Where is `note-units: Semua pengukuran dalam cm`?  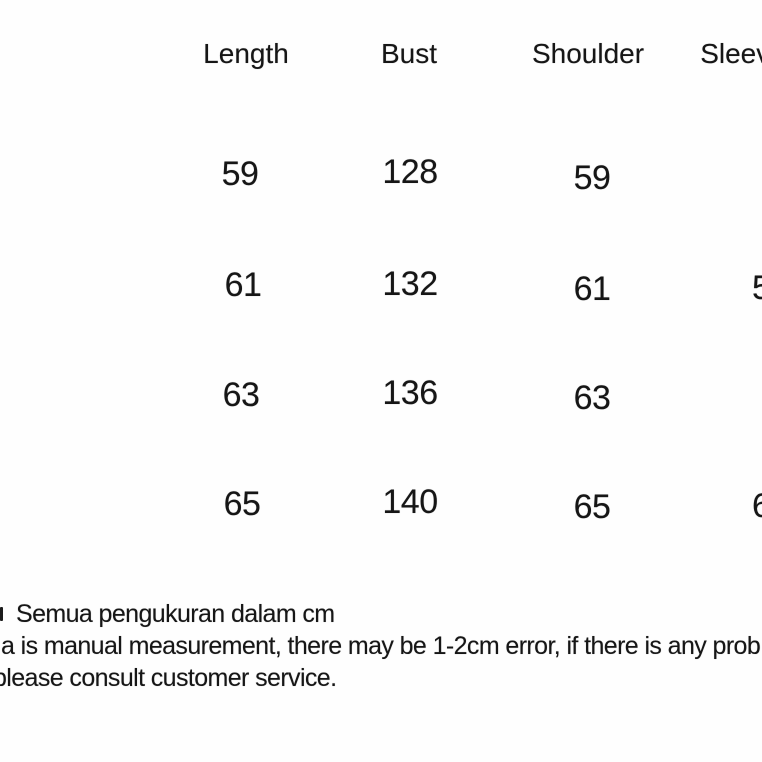
note-units: Semua pengukuran dalam cm is located at coordinates (175, 614).